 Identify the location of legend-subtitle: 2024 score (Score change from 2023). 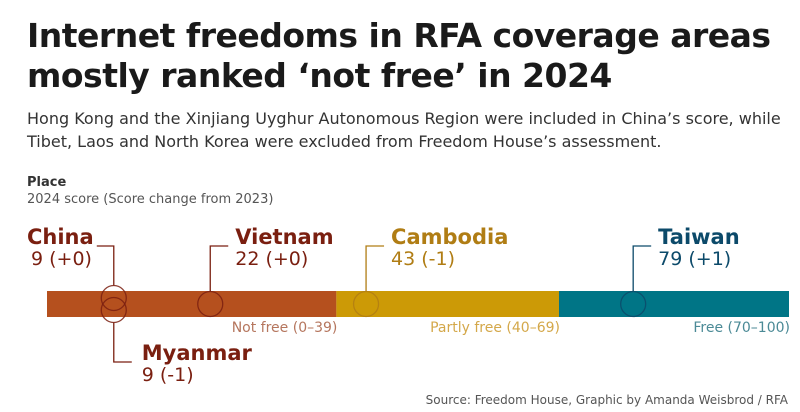
(150, 199).